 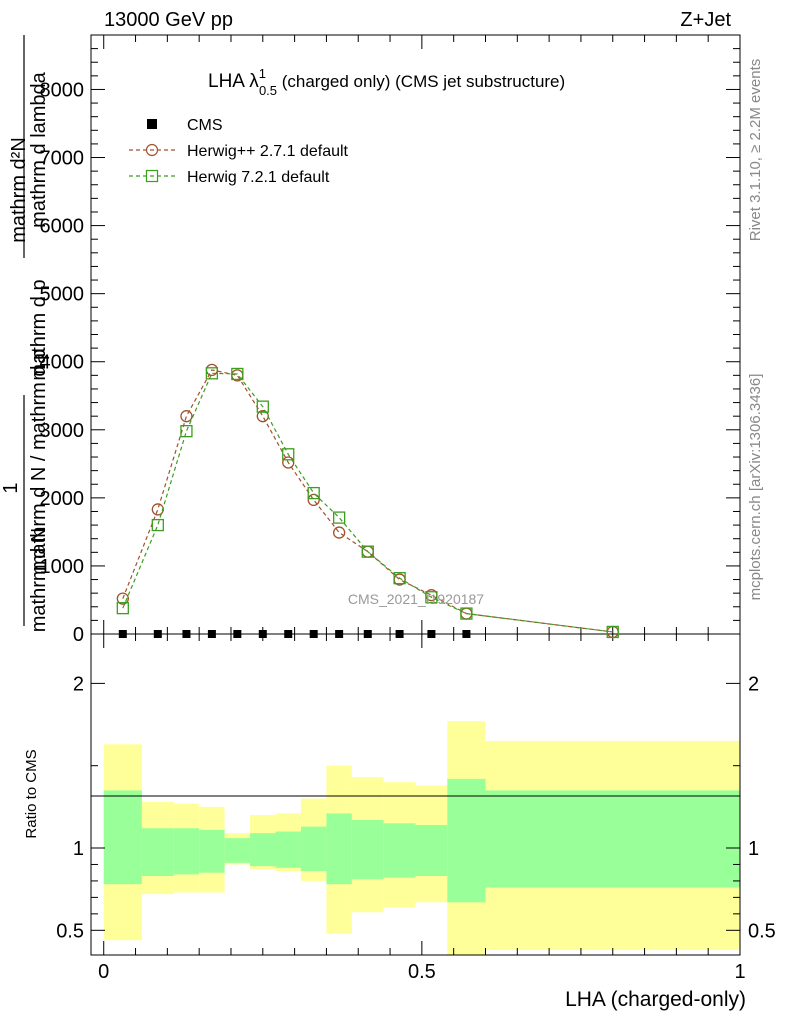 I want to click on y-label-denominator-bottom: mathrm d N / mathrm d p, so click(x=39, y=460).